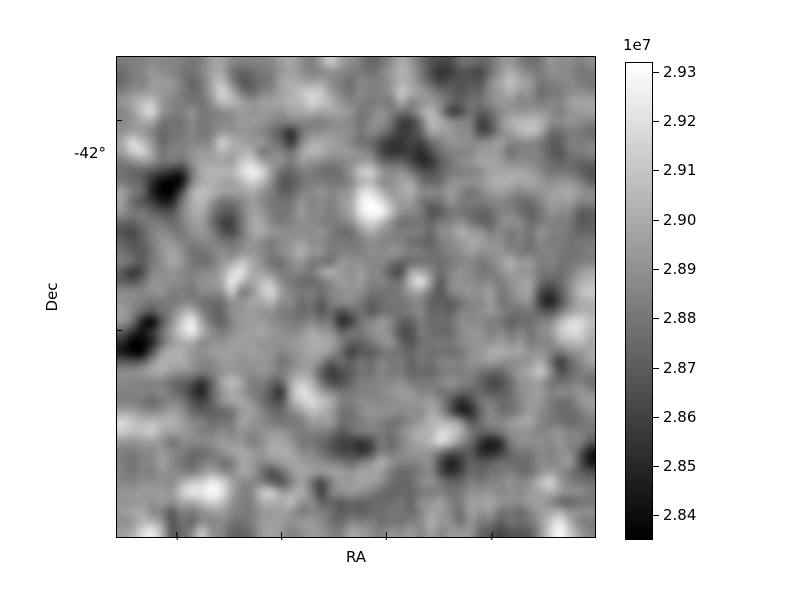 This screenshot has width=800, height=600. I want to click on colorbar-tick-label-4: 2.89, so click(680, 269).